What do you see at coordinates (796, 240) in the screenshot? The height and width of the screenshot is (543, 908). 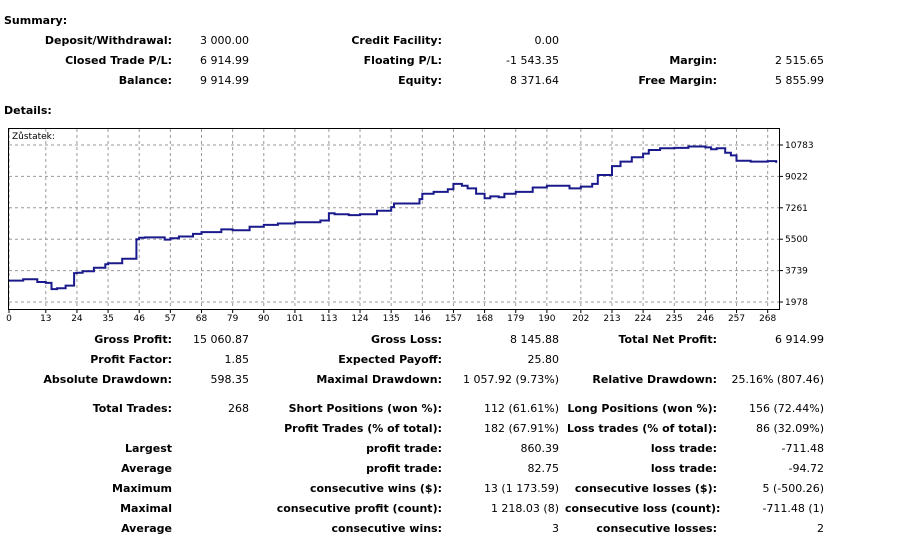 I see `y-tick-label: 5500` at bounding box center [796, 240].